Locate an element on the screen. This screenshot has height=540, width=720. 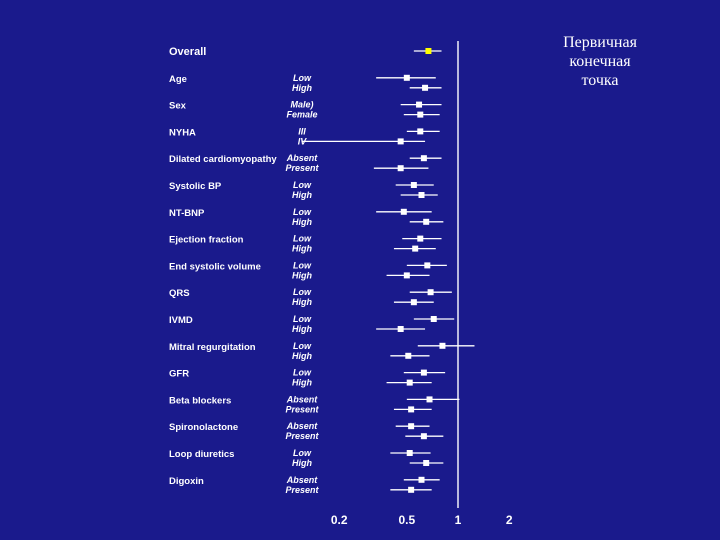
slide-title-line-1: Первичная is located at coordinates (600, 42).